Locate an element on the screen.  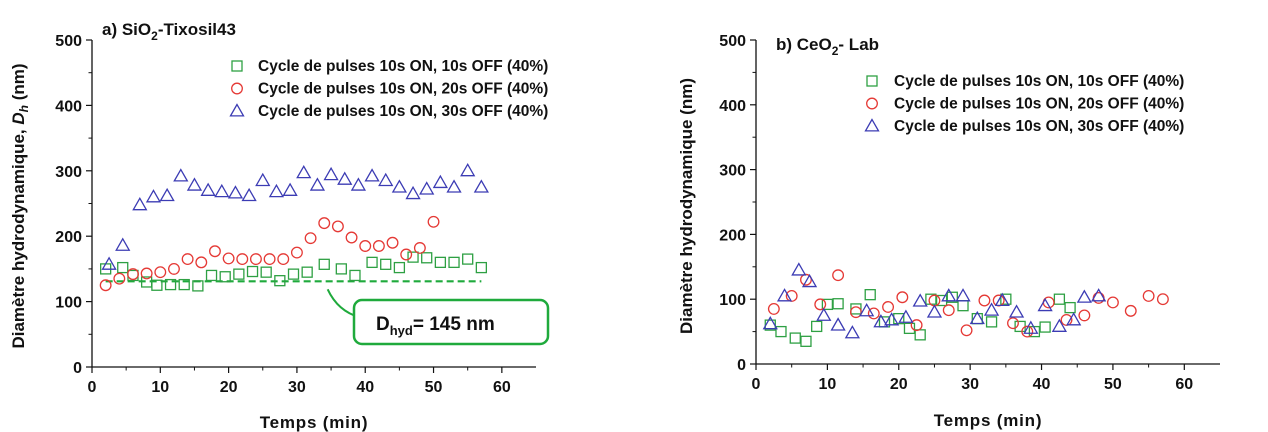
x-axis-label: Temps (min) is located at coordinates (314, 422).